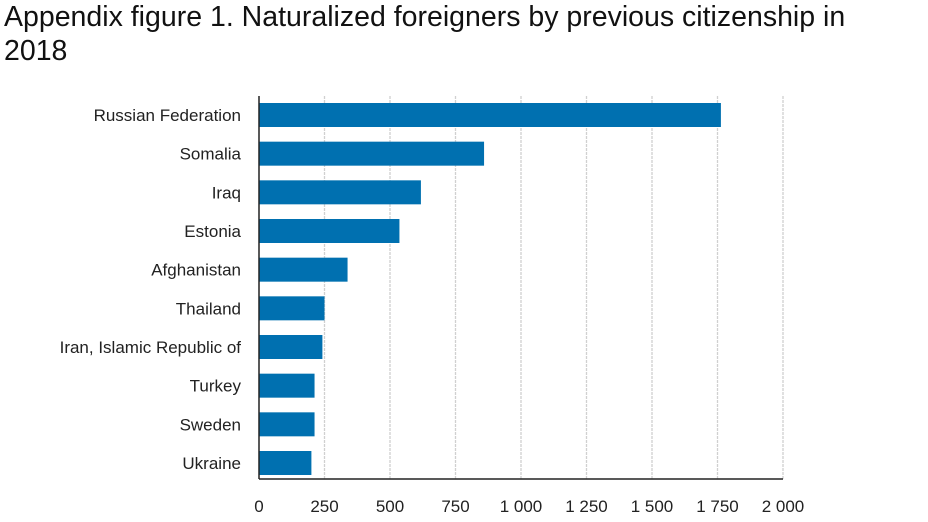 This screenshot has height=522, width=928. I want to click on category-label: Somalia, so click(211, 154).